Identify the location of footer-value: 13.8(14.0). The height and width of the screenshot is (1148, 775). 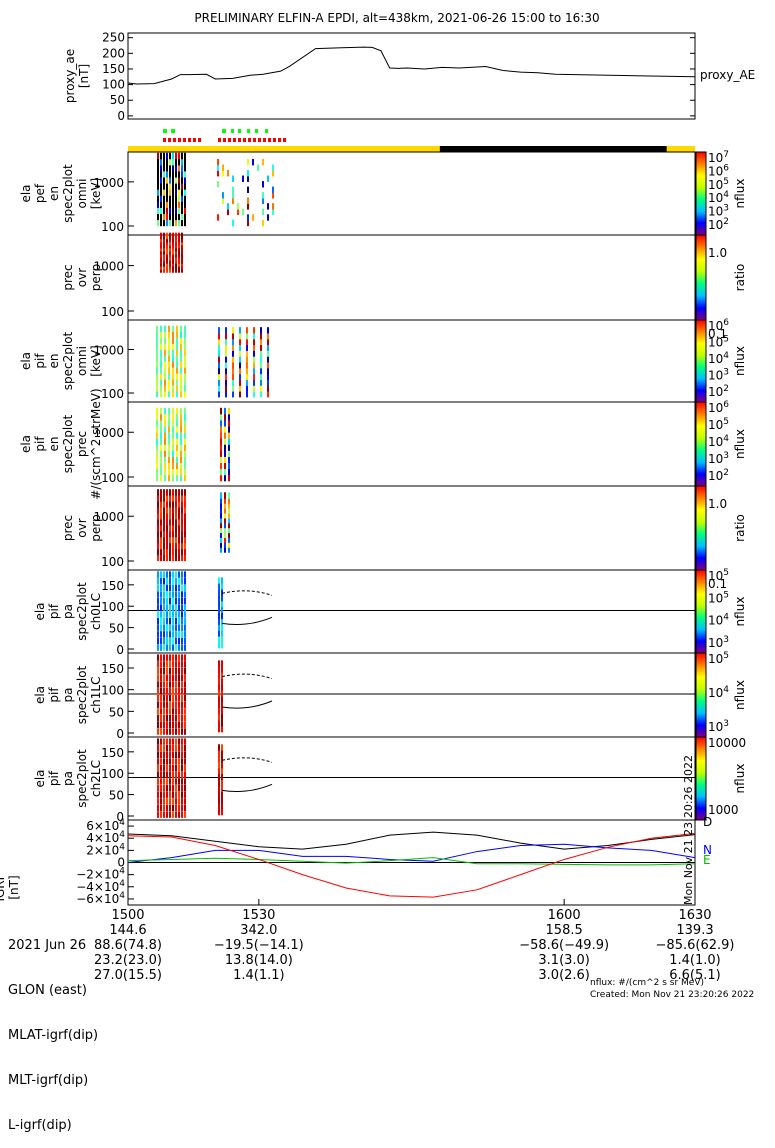
(258, 960).